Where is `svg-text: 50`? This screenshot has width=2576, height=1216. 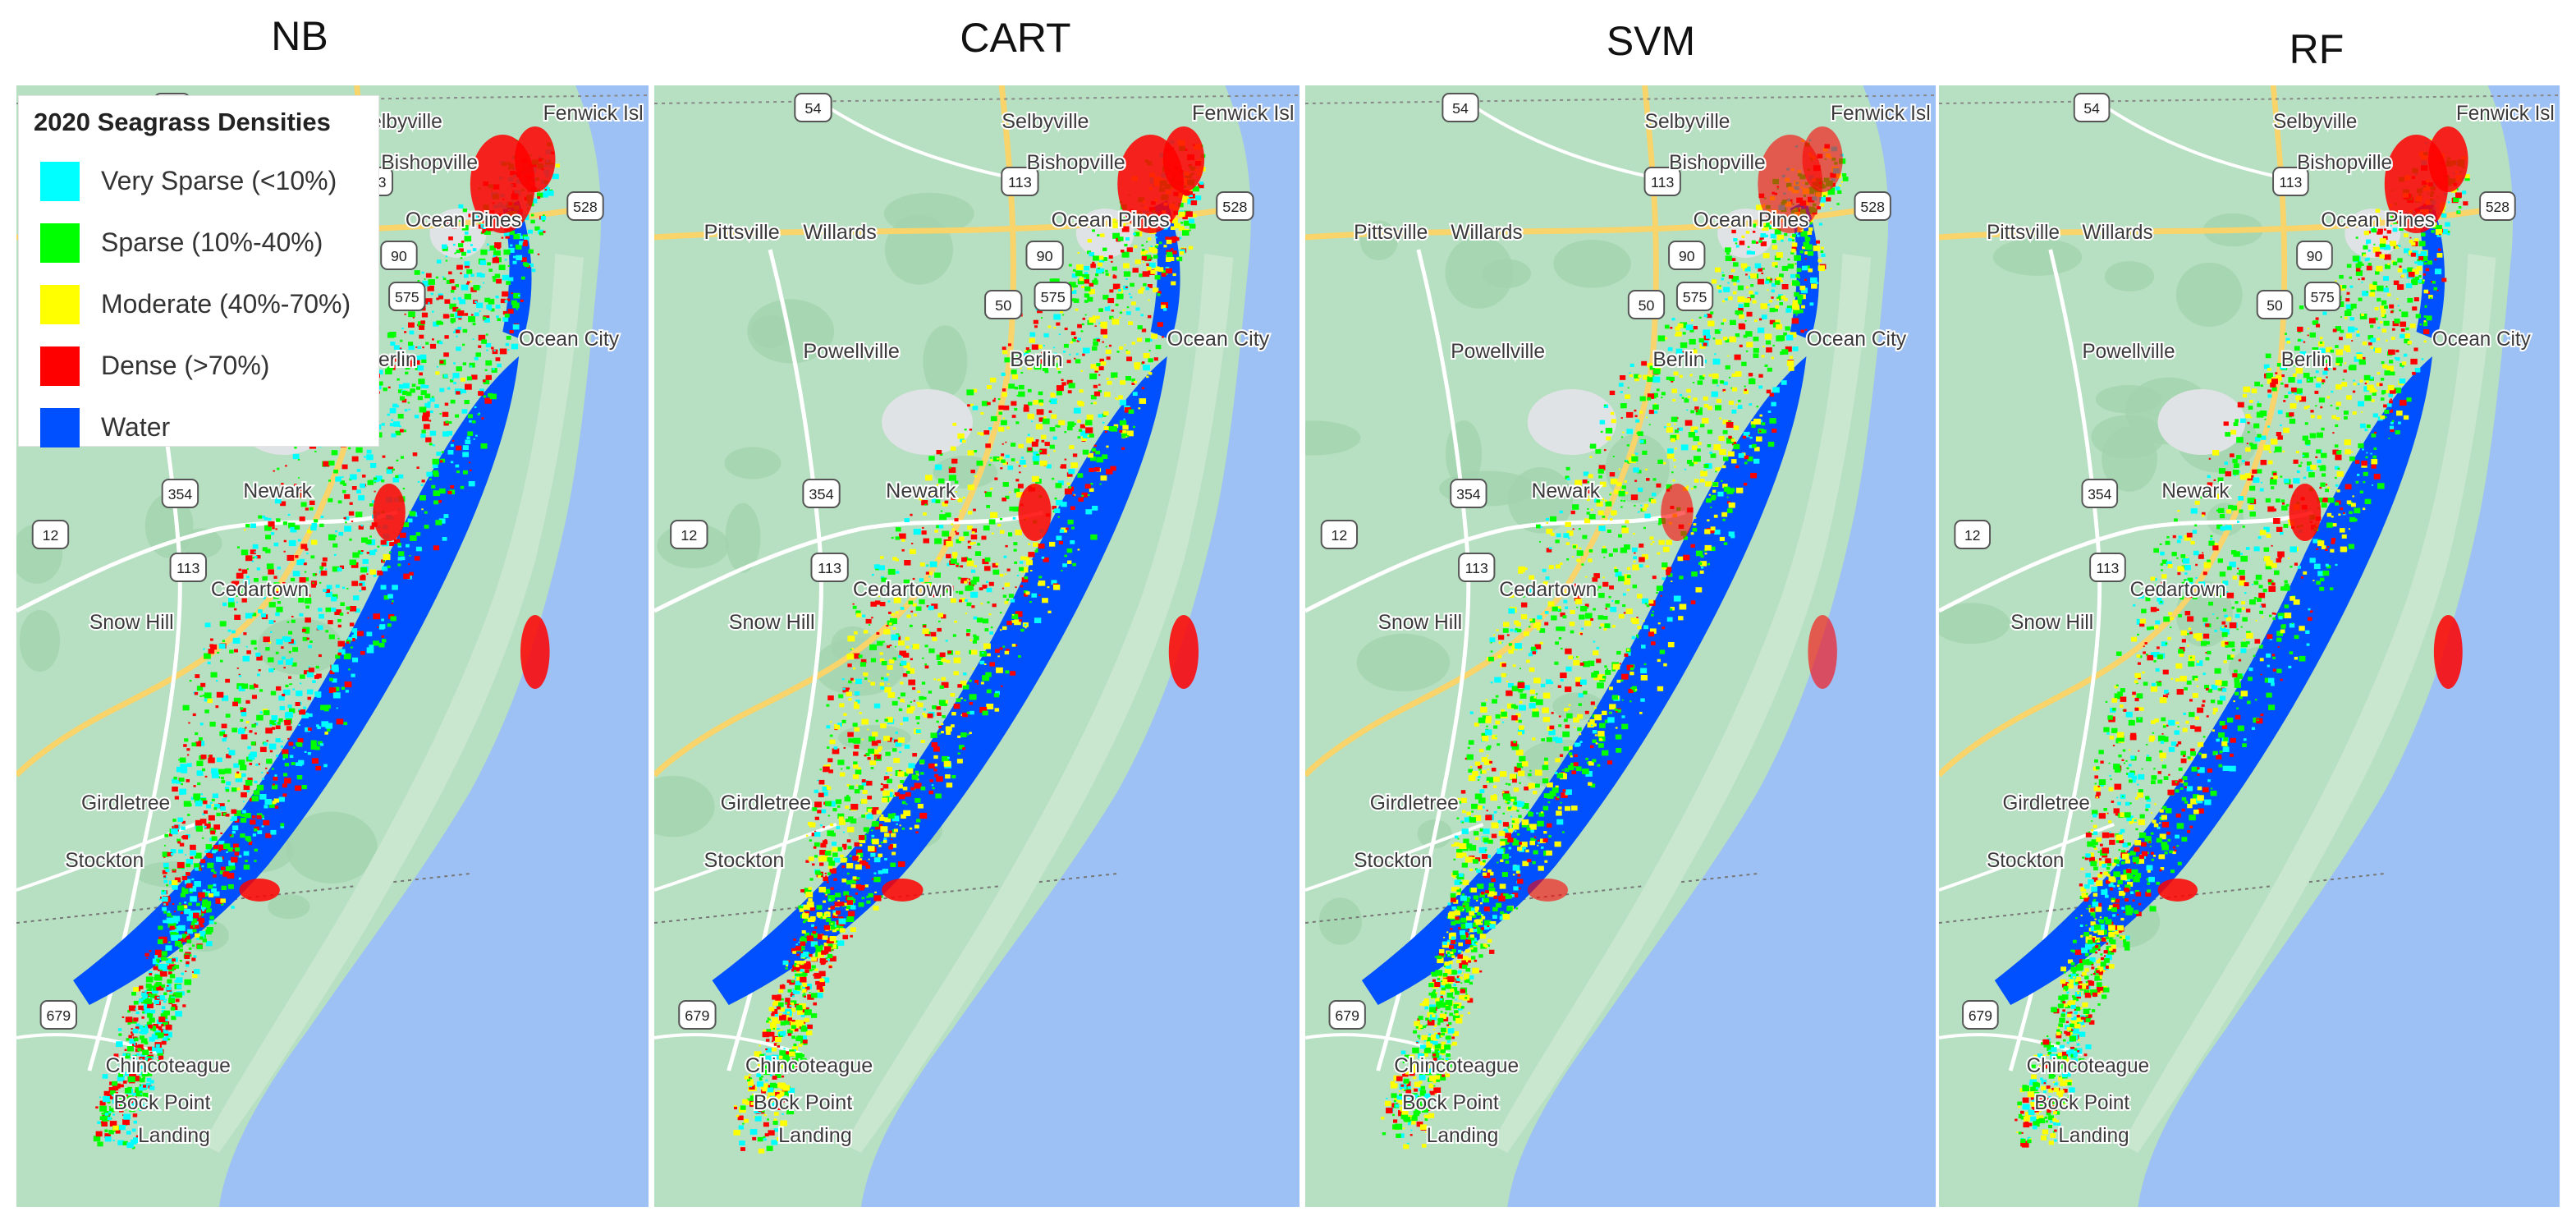
svg-text: 50 is located at coordinates (1003, 305).